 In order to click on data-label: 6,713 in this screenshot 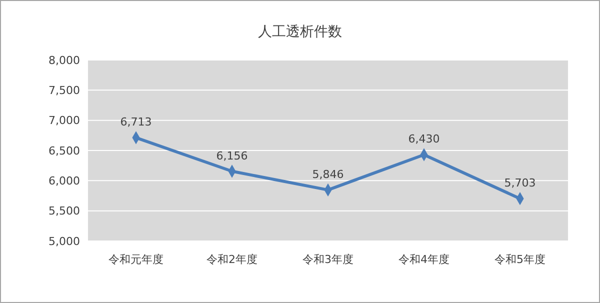, I will do `click(136, 122)`.